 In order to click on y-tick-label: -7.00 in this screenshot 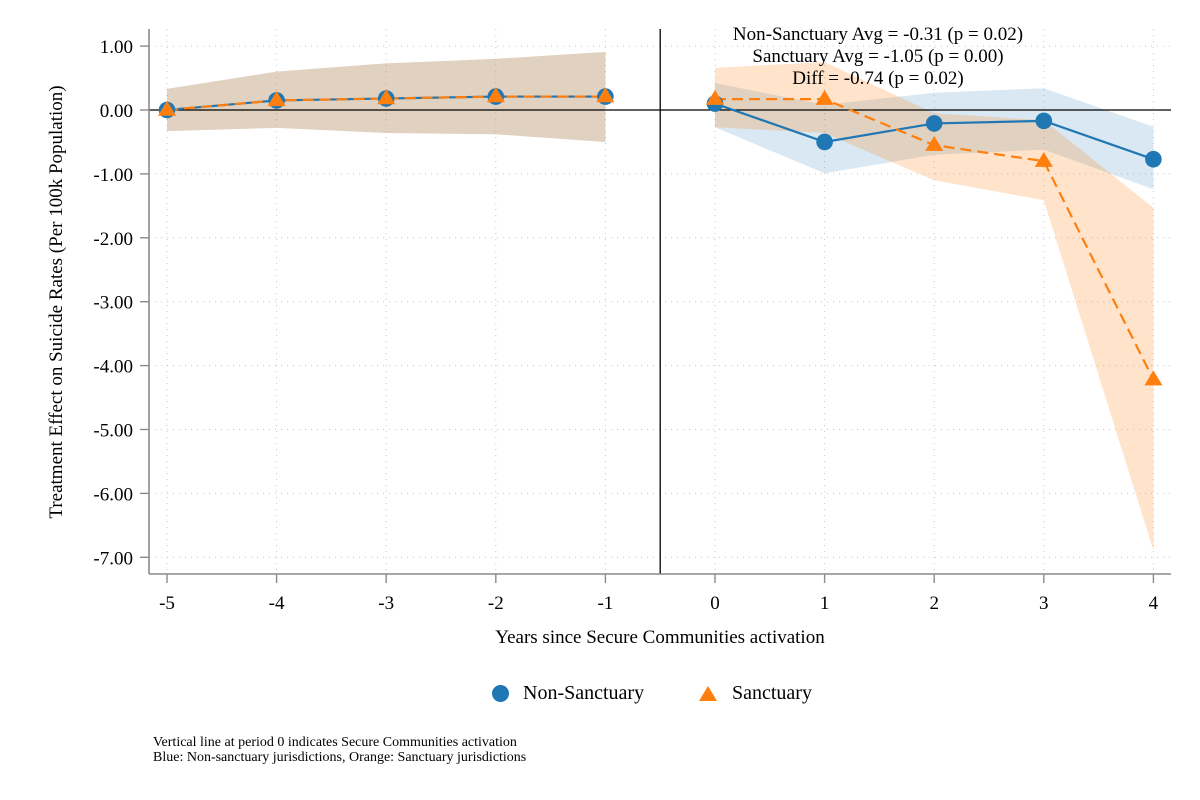, I will do `click(113, 558)`.